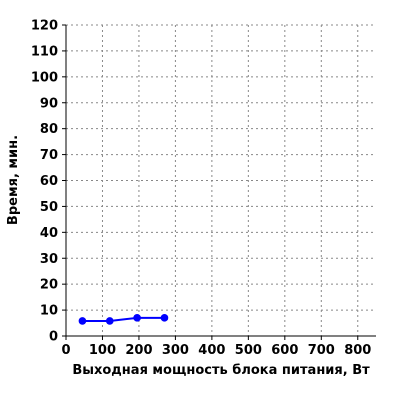 The image size is (400, 400). What do you see at coordinates (221, 370) in the screenshot?
I see `x-axis-title: Выходная мощность блока питания, Вт` at bounding box center [221, 370].